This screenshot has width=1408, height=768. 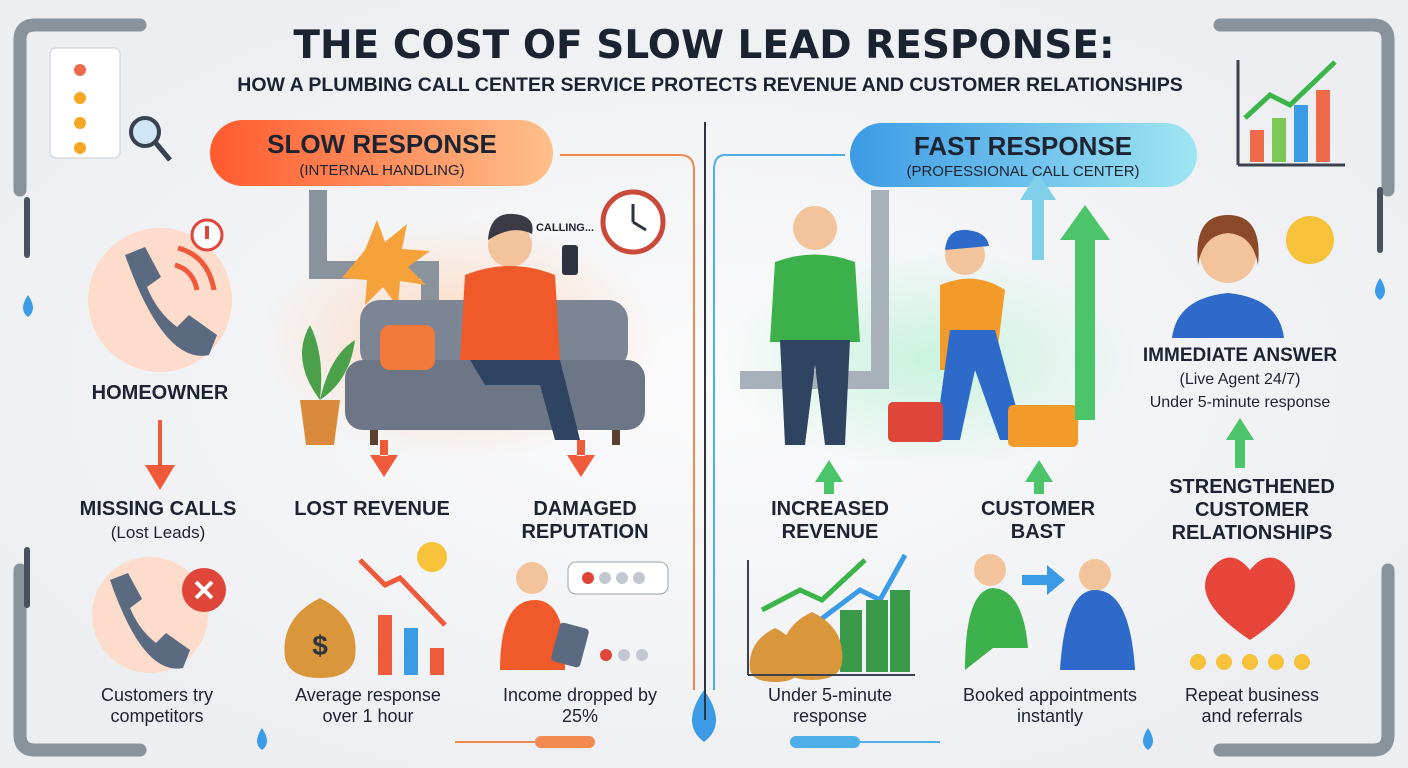 What do you see at coordinates (1252, 705) in the screenshot?
I see `relationships-caption: Repeat business and referrals` at bounding box center [1252, 705].